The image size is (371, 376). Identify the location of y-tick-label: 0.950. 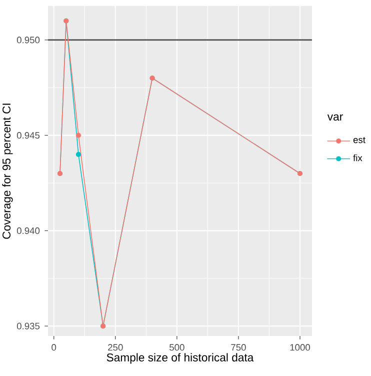
(28, 40).